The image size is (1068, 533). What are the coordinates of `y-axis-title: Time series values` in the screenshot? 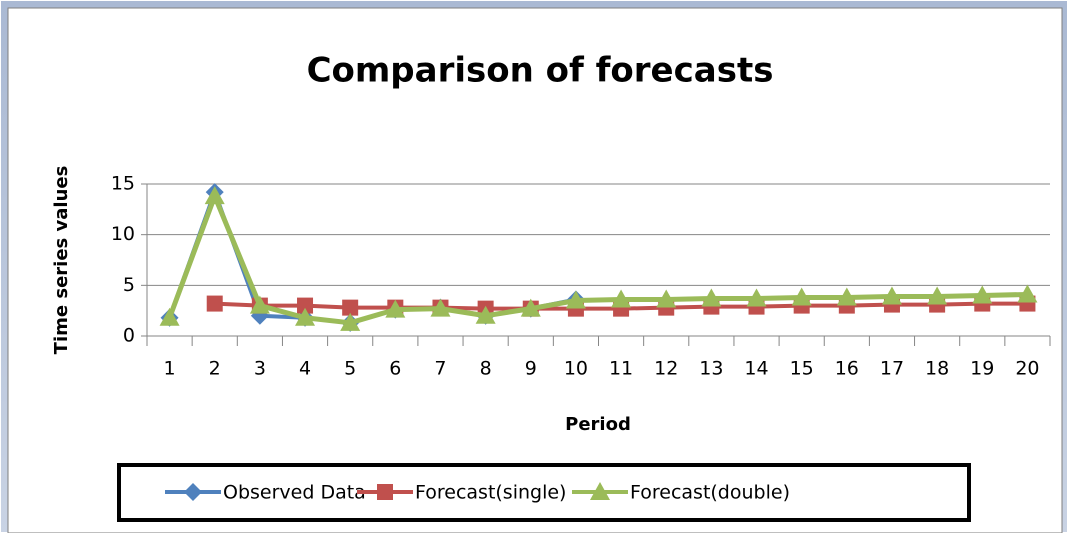 It's located at (61, 260).